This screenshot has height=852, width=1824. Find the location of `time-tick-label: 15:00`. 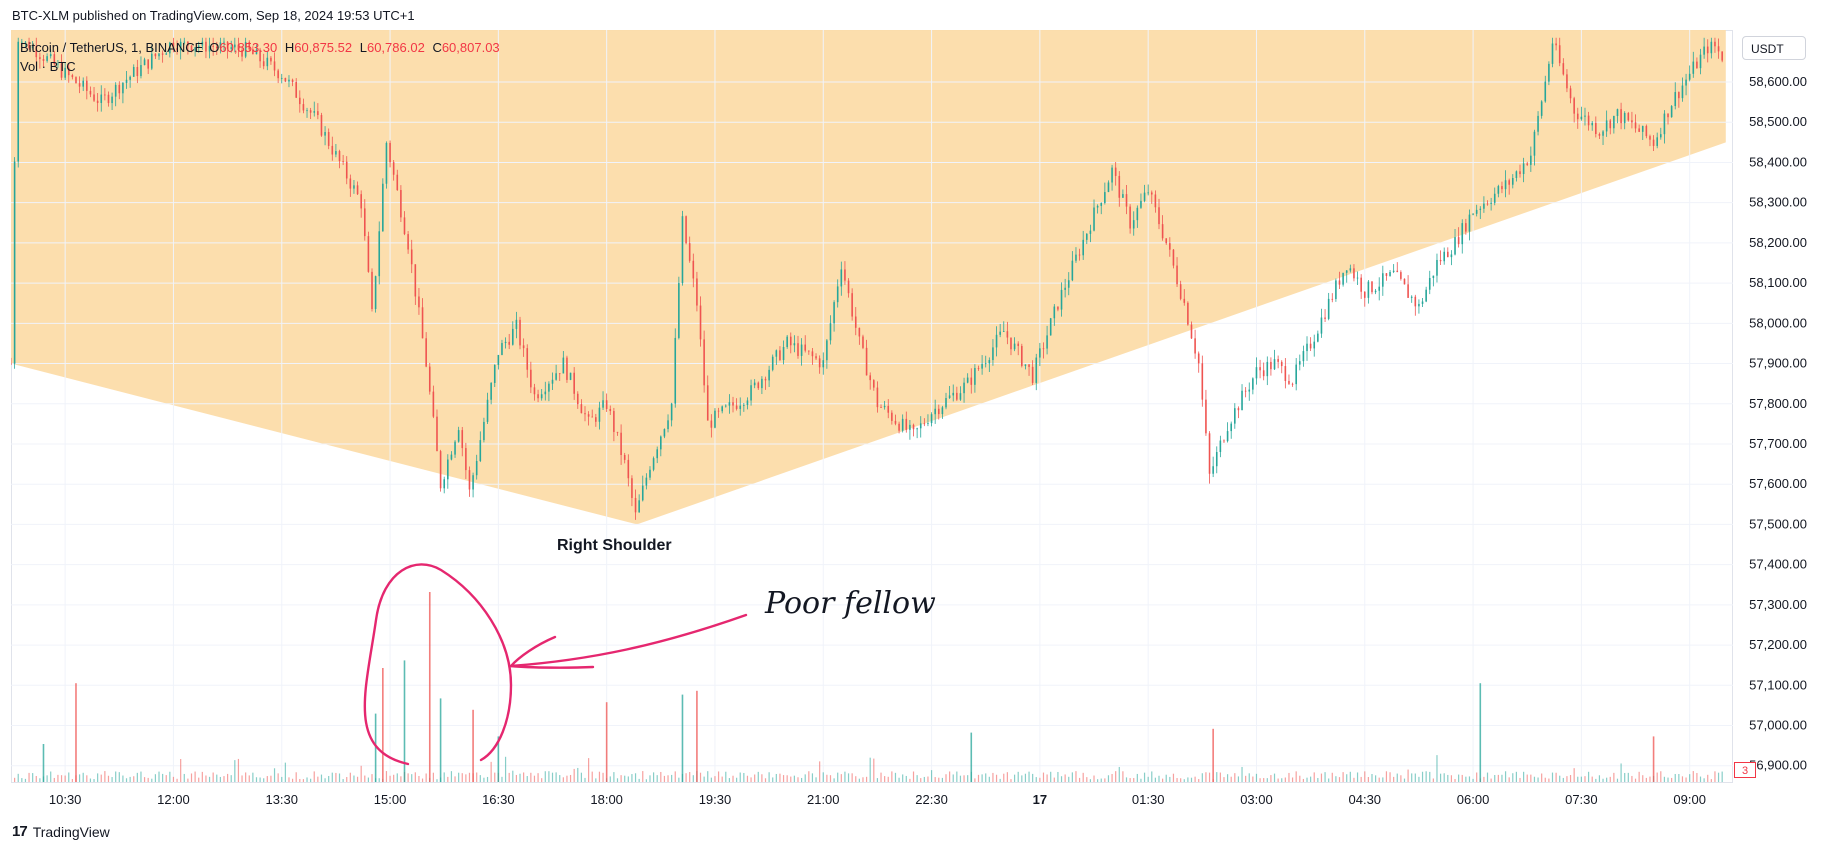

time-tick-label: 15:00 is located at coordinates (390, 799).